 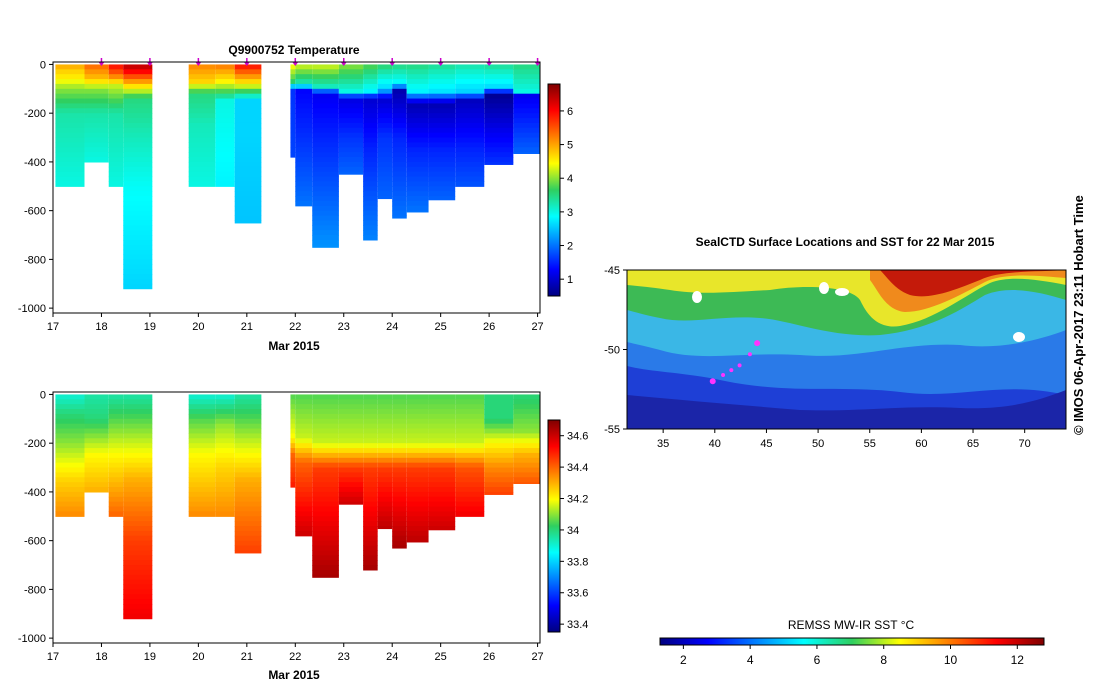 I want to click on profile-marker-head, so click(x=295, y=64).